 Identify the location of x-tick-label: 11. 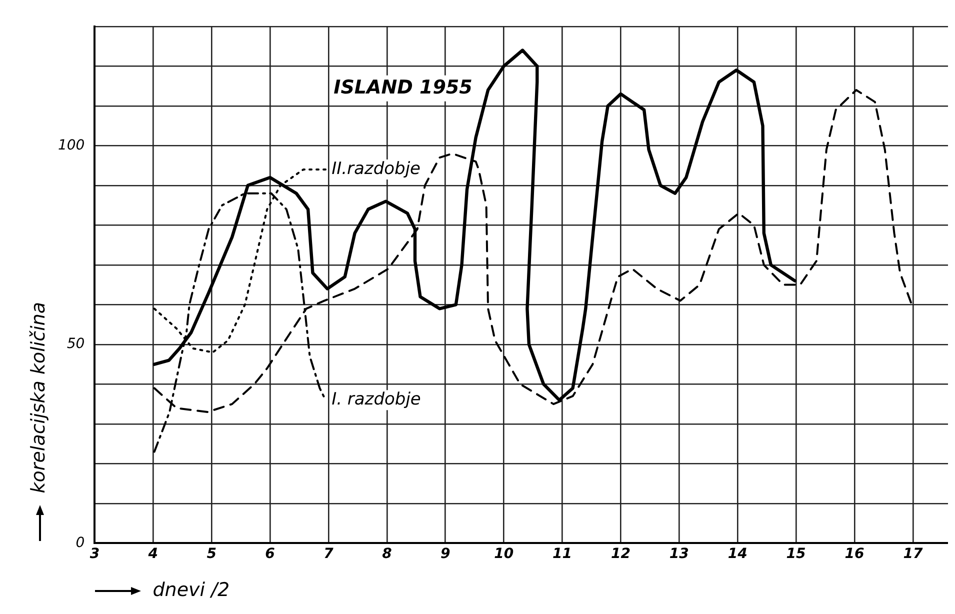
(562, 554).